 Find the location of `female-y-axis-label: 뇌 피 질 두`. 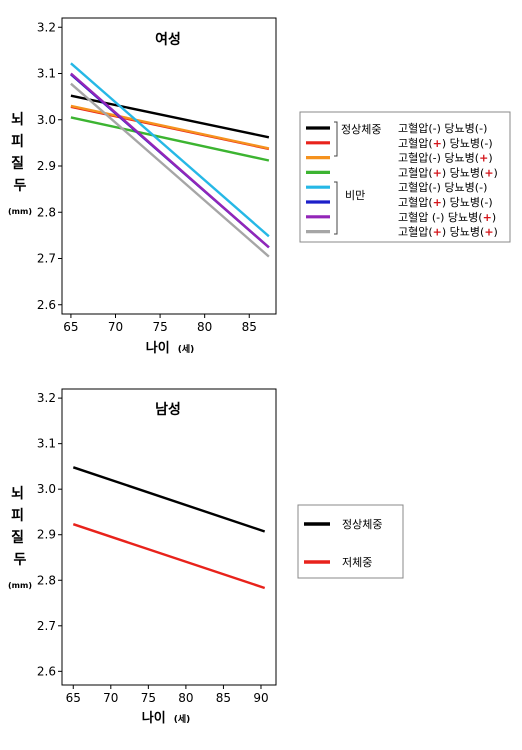

female-y-axis-label: 뇌 피 질 두 is located at coordinates (20, 153).